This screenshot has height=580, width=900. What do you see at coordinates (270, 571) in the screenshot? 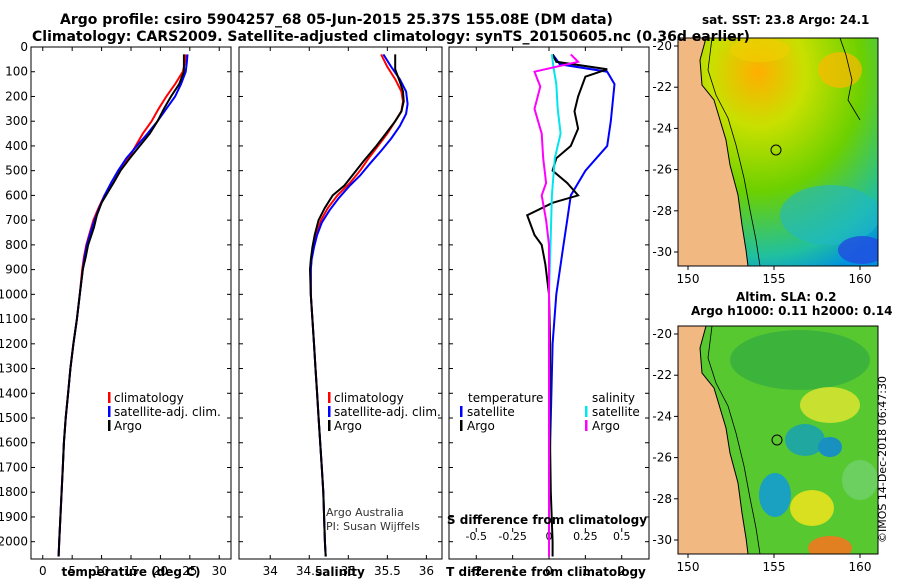
I see `x-tick-label: 34` at bounding box center [270, 571].